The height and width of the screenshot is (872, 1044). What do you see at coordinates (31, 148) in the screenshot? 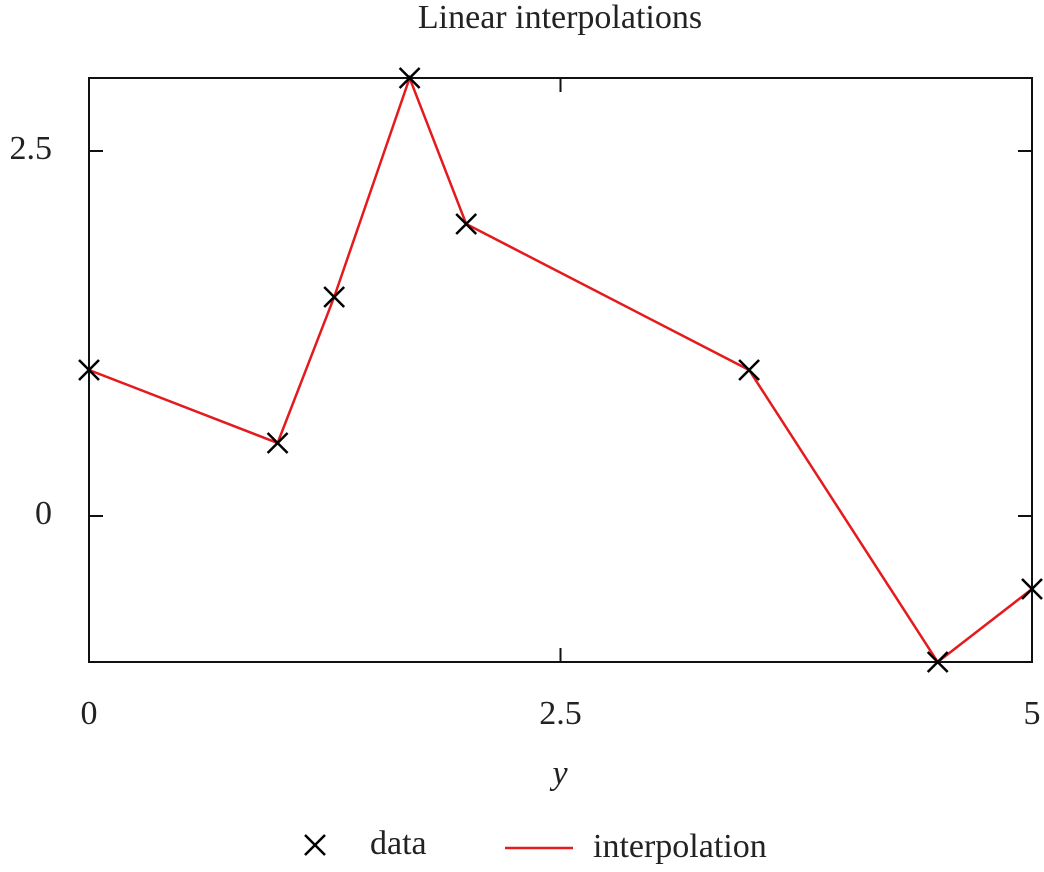
I see `y-tick-label: 2.5` at bounding box center [31, 148].